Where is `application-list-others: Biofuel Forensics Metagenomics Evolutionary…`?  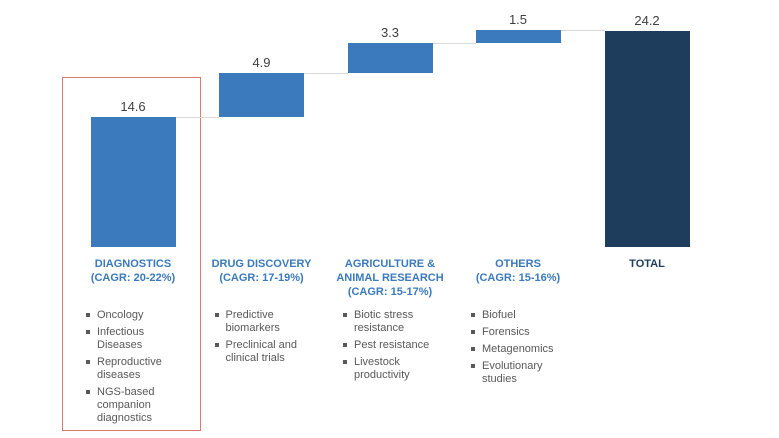 application-list-others: Biofuel Forensics Metagenomics Evolutionary… is located at coordinates (523, 349).